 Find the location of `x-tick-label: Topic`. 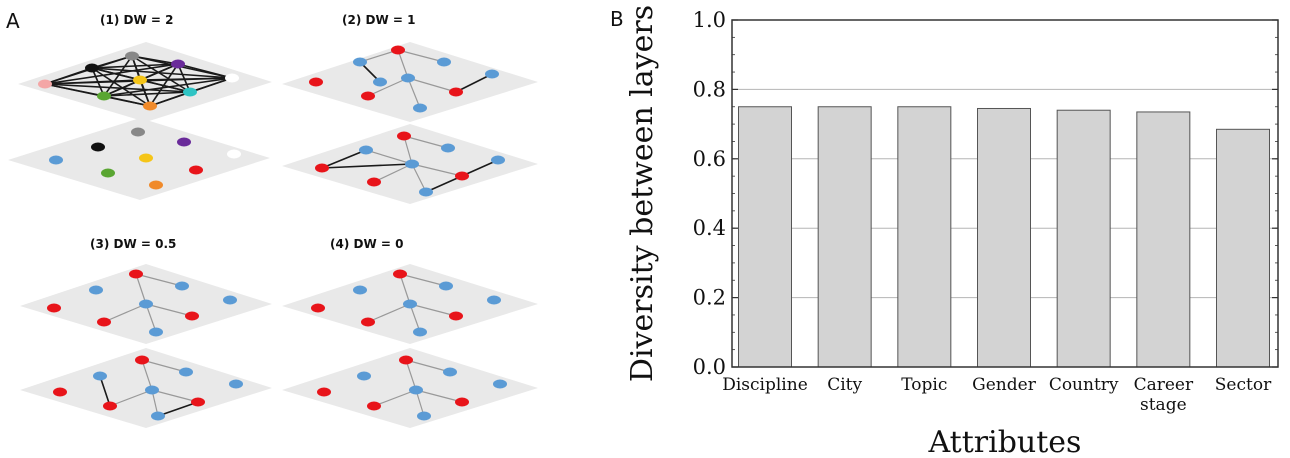

x-tick-label: Topic is located at coordinates (924, 385).